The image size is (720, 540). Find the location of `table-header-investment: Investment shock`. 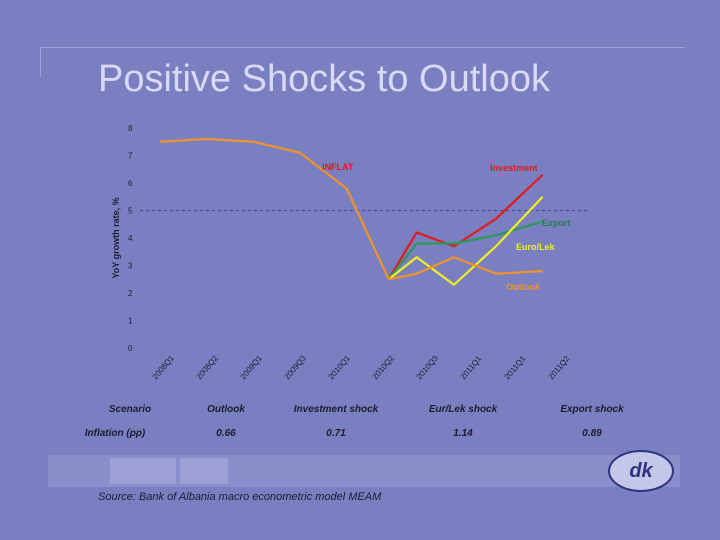

table-header-investment: Investment shock is located at coordinates (336, 409).